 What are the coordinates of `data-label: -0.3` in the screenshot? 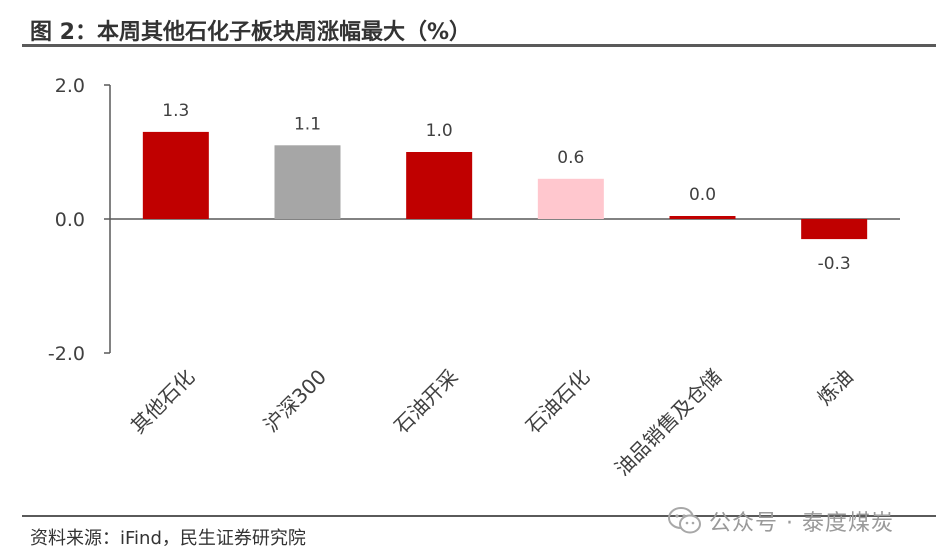 It's located at (834, 264).